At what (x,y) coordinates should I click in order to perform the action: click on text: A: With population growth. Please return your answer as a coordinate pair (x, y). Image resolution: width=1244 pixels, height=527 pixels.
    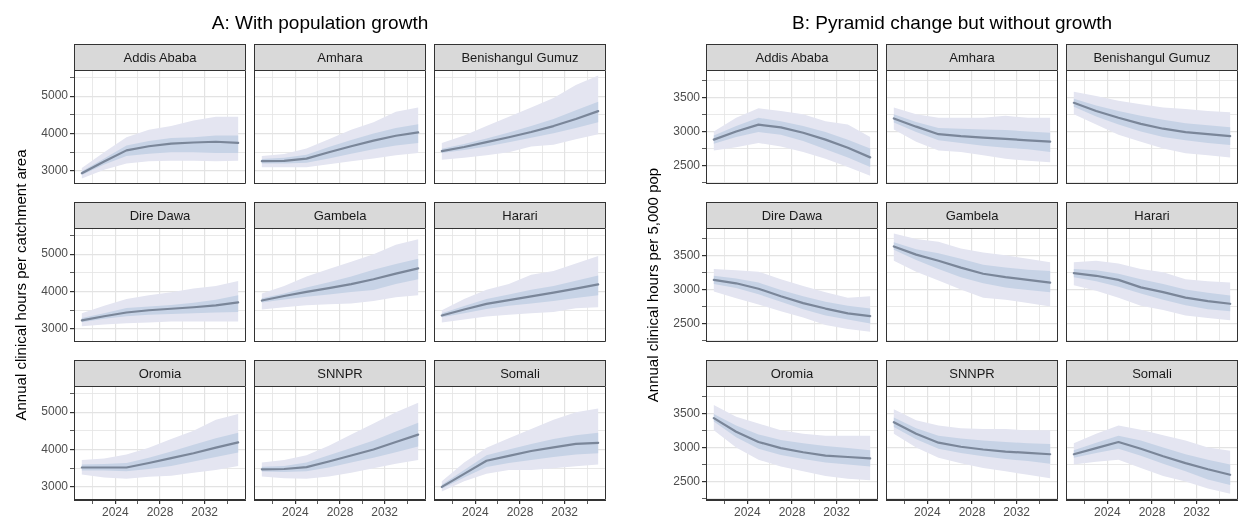
    Looking at the image, I should click on (320, 23).